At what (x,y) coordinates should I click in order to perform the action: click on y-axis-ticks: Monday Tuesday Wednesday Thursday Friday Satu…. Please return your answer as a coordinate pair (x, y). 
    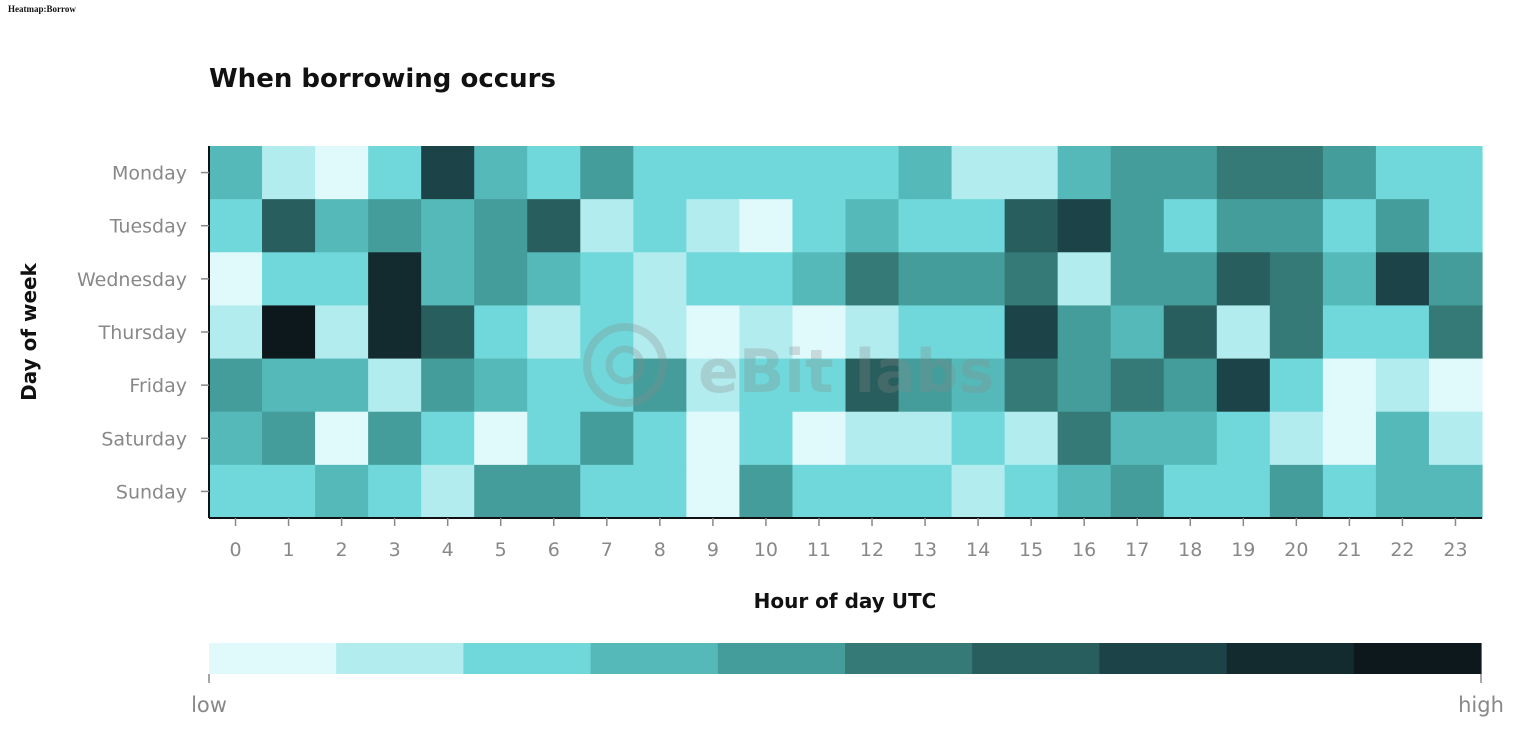
    Looking at the image, I should click on (143, 333).